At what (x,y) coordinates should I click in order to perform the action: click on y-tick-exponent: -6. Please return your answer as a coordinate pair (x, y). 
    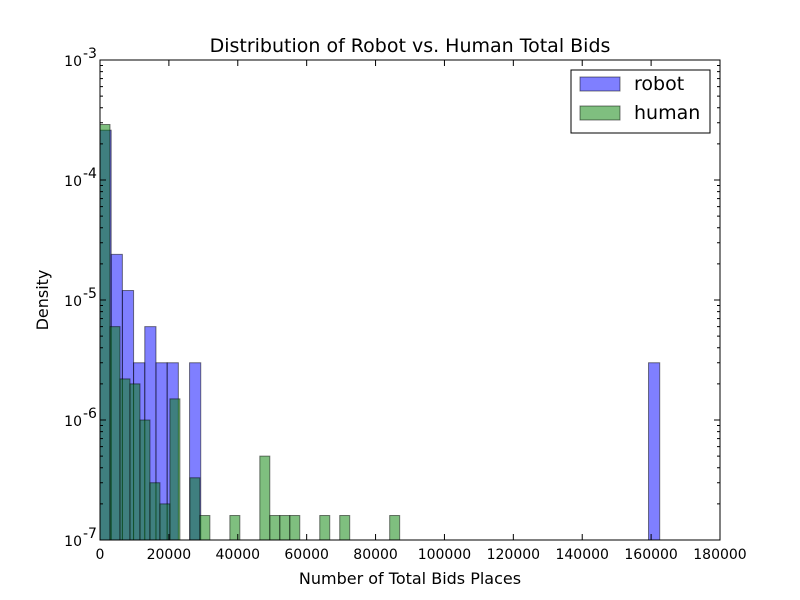
    Looking at the image, I should click on (90, 414).